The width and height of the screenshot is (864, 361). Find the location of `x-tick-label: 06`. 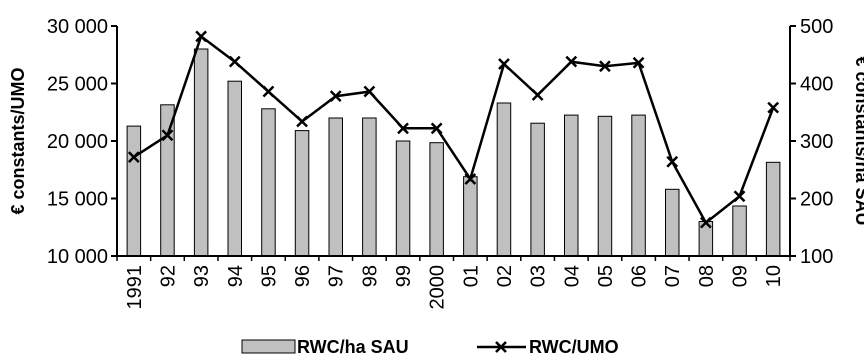

x-tick-label: 06 is located at coordinates (640, 276).